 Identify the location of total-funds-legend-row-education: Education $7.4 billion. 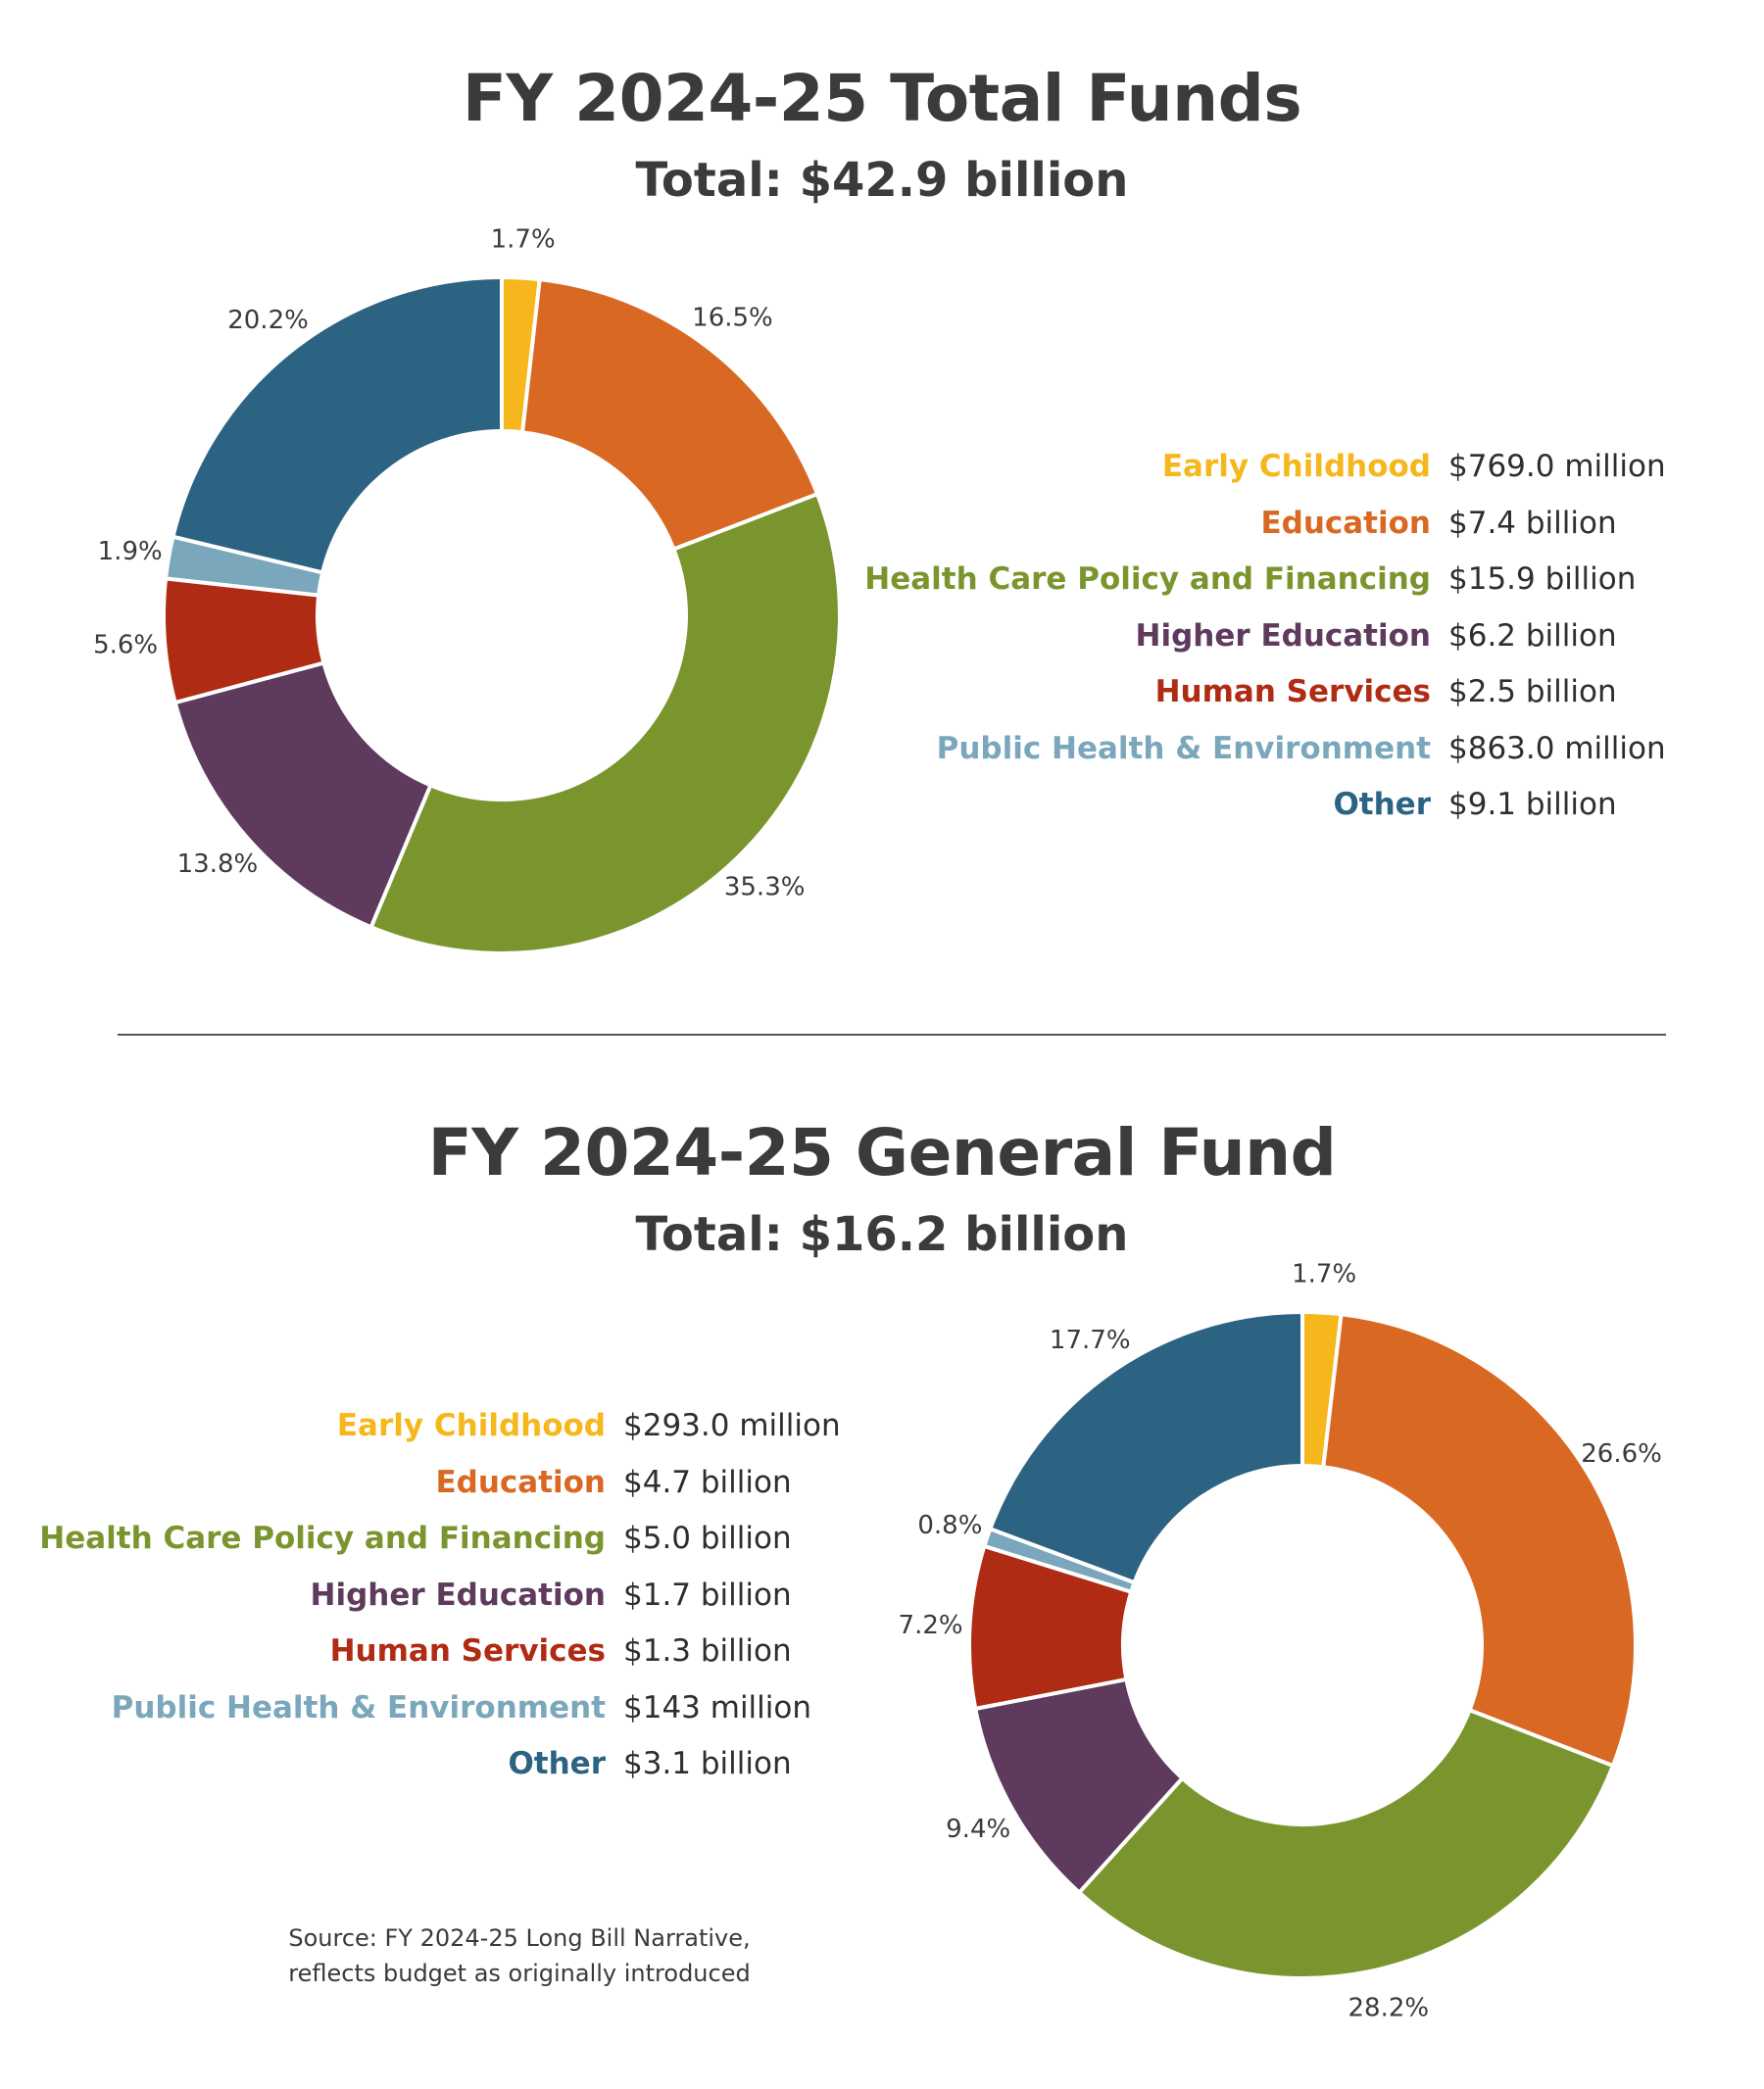
(1282, 525).